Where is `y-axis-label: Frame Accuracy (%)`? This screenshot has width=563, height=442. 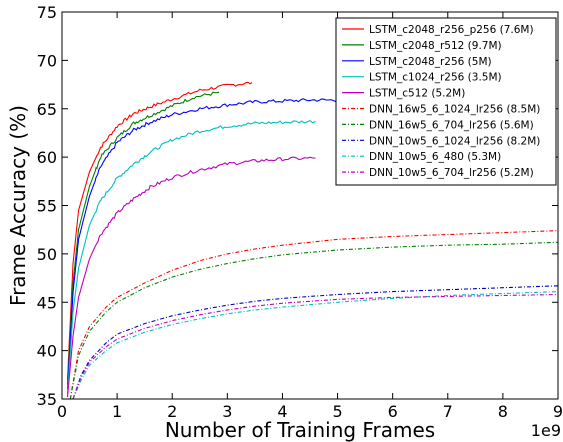
y-axis-label: Frame Accuracy (%) is located at coordinates (18, 205).